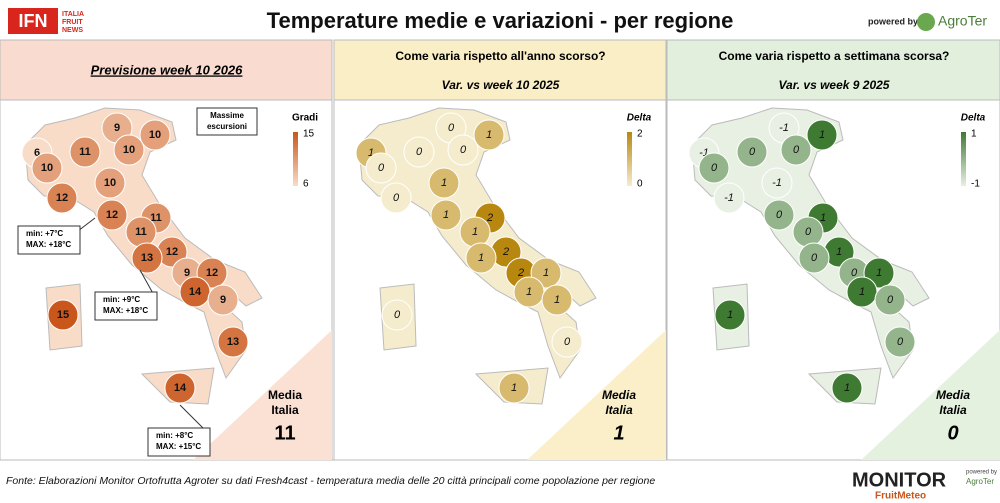 Image resolution: width=1000 pixels, height=503 pixels. I want to click on powered-by: powered by, so click(893, 21).